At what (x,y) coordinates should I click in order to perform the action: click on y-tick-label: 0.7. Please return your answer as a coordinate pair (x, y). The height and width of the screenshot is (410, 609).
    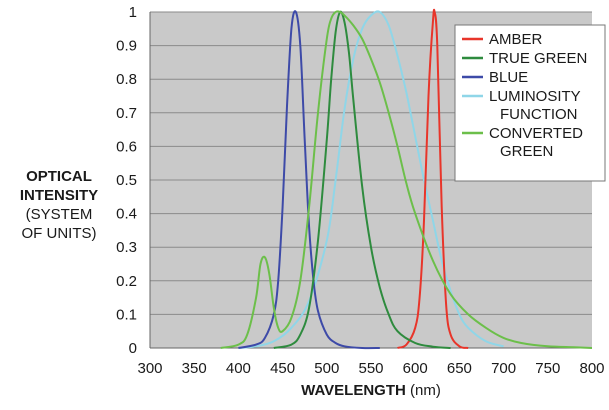
    Looking at the image, I should click on (126, 113).